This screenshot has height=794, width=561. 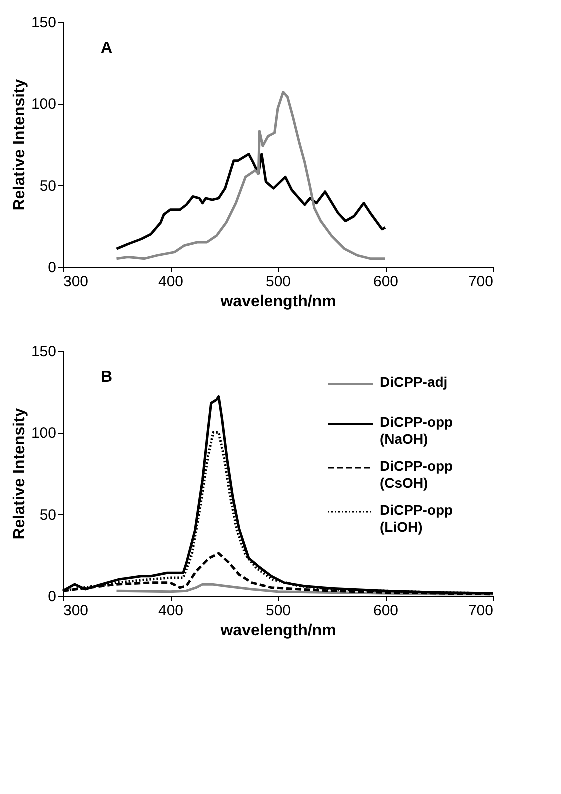 I want to click on legend-label: DiCPP-opp (NaOH), so click(x=417, y=430).